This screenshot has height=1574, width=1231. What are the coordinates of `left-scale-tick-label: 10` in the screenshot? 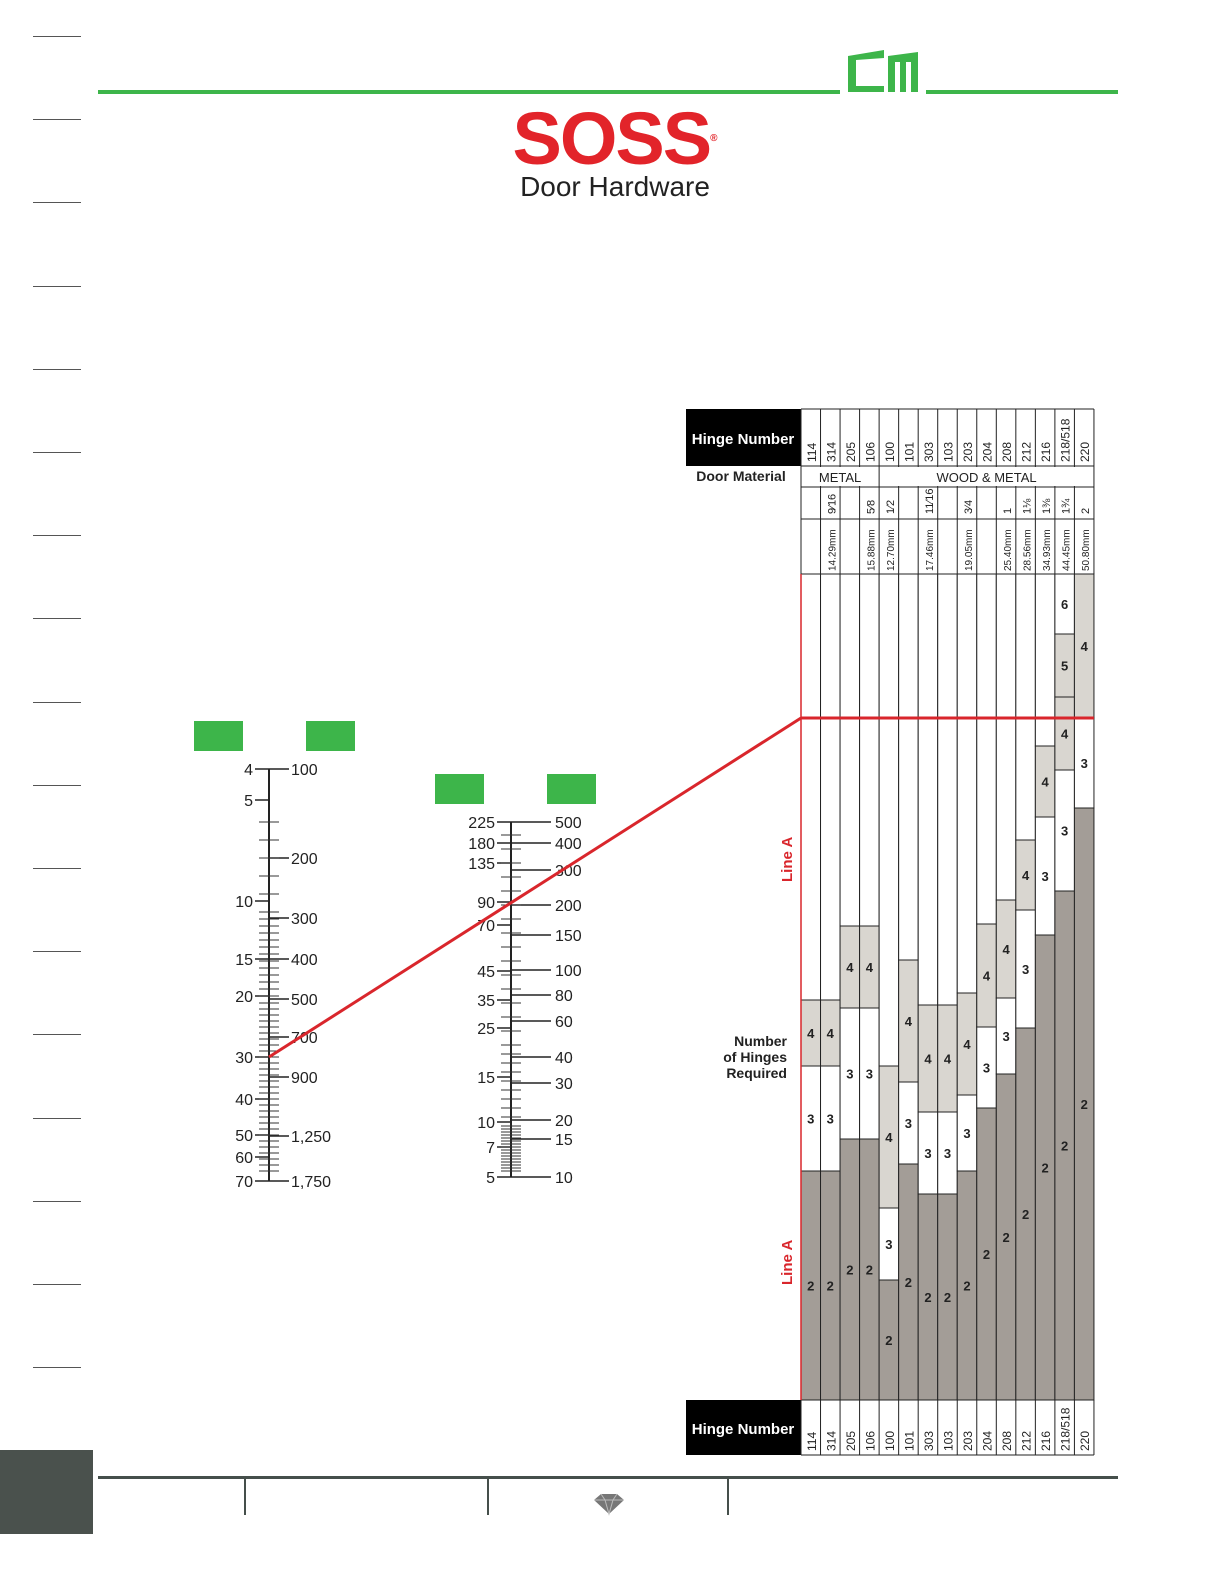 It's located at (244, 902).